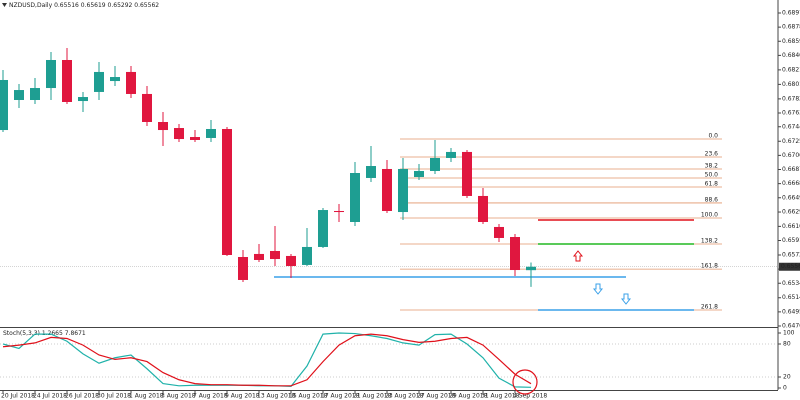  I want to click on x-tick-label: 24 Jul 2018, so click(50, 396).